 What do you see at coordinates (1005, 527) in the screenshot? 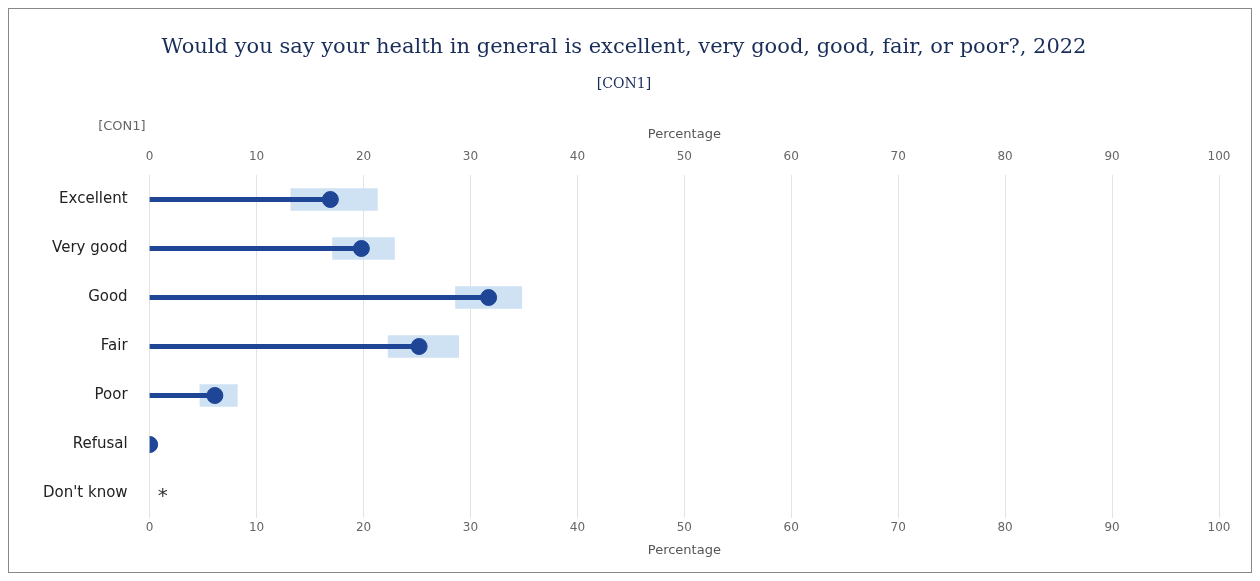
I see `x-tick-label: 80` at bounding box center [1005, 527].